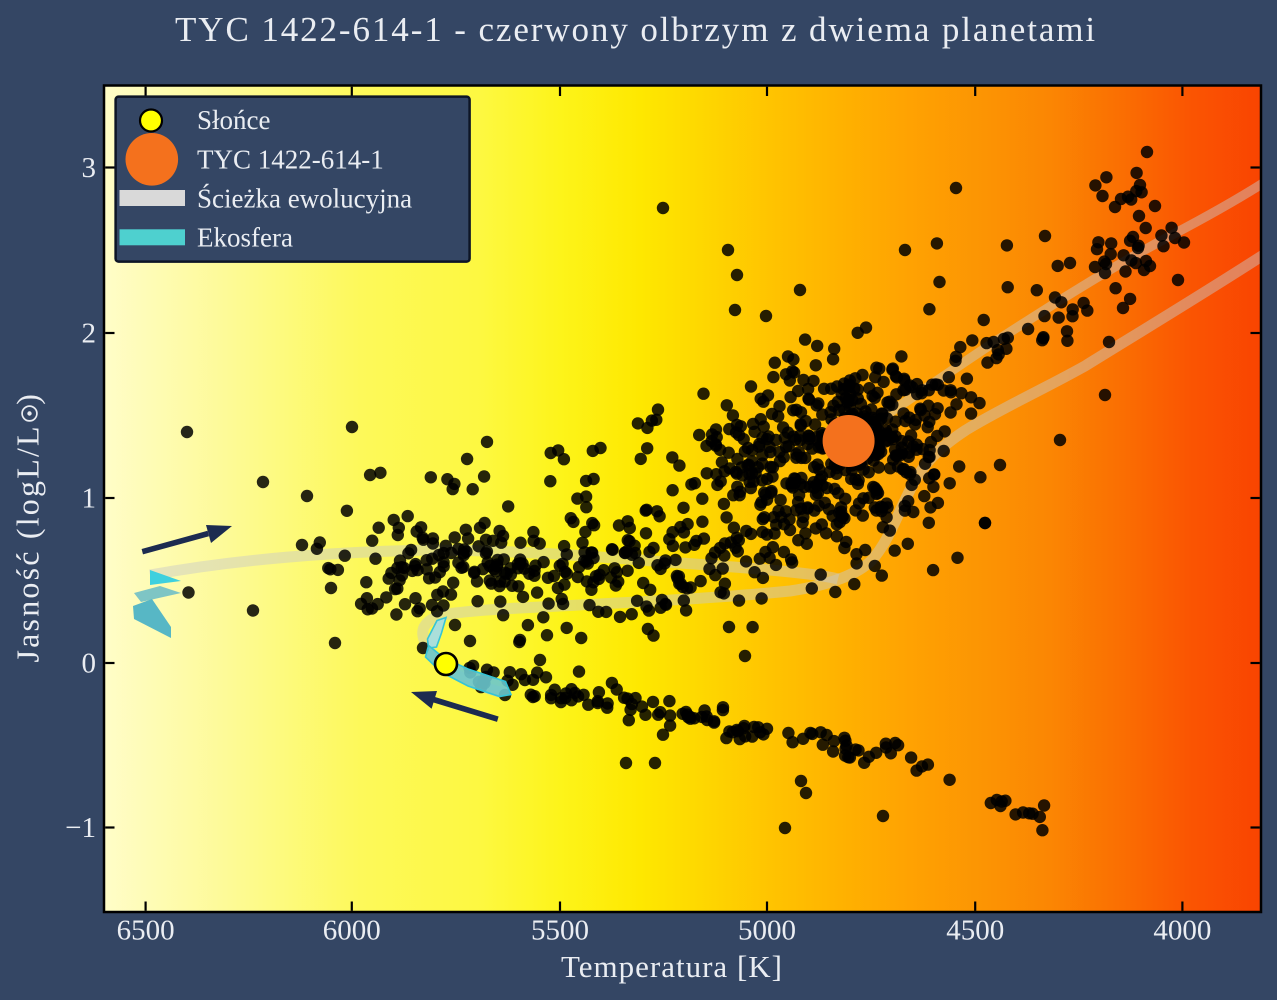 The height and width of the screenshot is (1000, 1277). What do you see at coordinates (290, 160) in the screenshot?
I see `svg-text: TYC 1422-614-1` at bounding box center [290, 160].